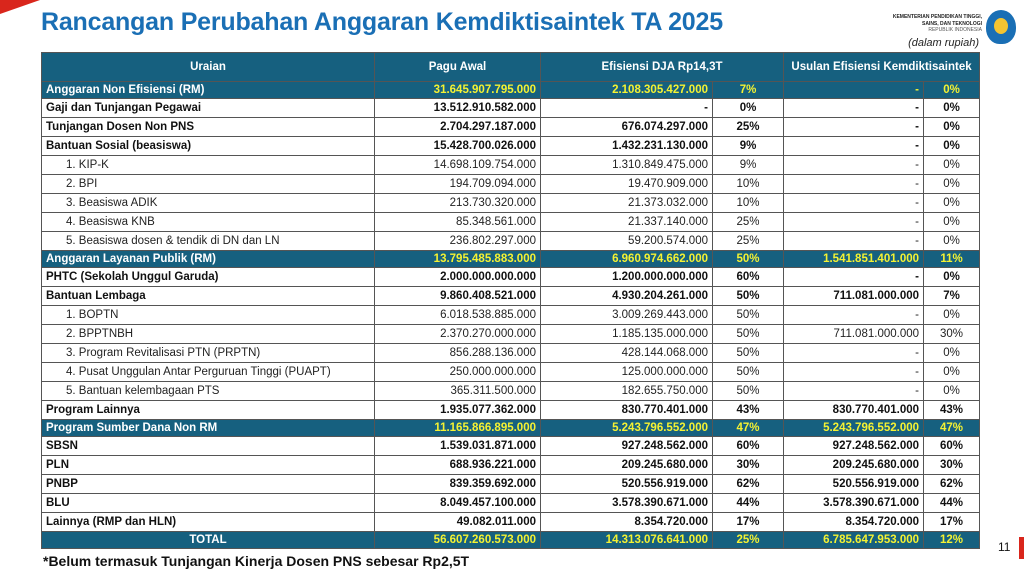 The height and width of the screenshot is (572, 1024). I want to click on cell-pagu-awal: 688.936.221.000, so click(457, 465).